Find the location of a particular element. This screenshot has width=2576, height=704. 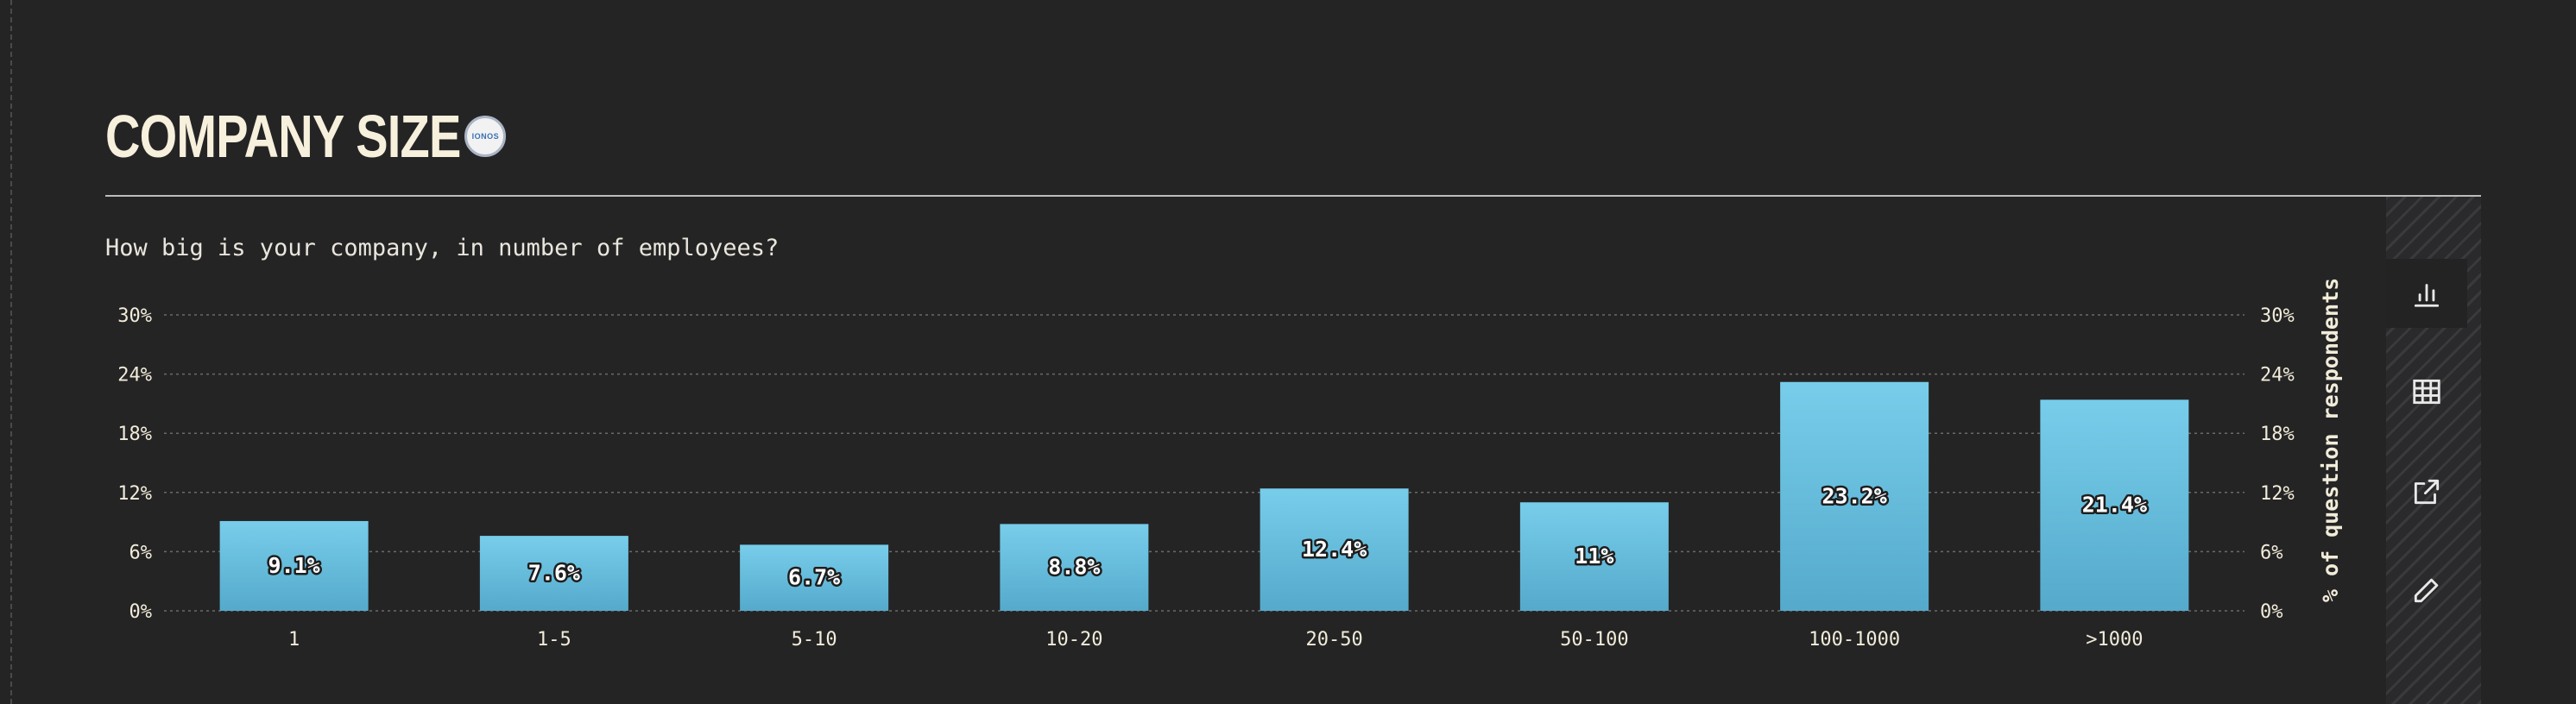

y-axis-left: 0% 6% 12% 18% 24% 30% is located at coordinates (134, 464).